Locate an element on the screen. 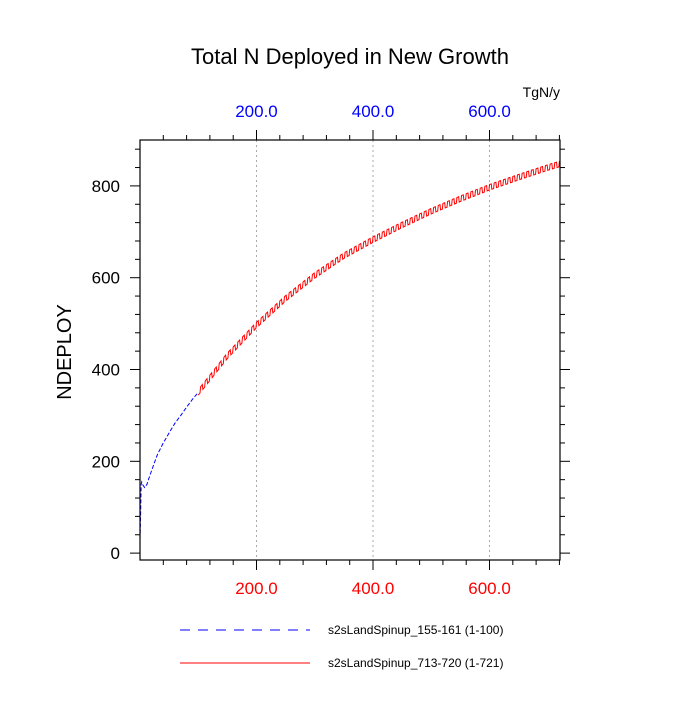 The image size is (700, 705). x-tick-label-top-1: 400.0 is located at coordinates (373, 111).